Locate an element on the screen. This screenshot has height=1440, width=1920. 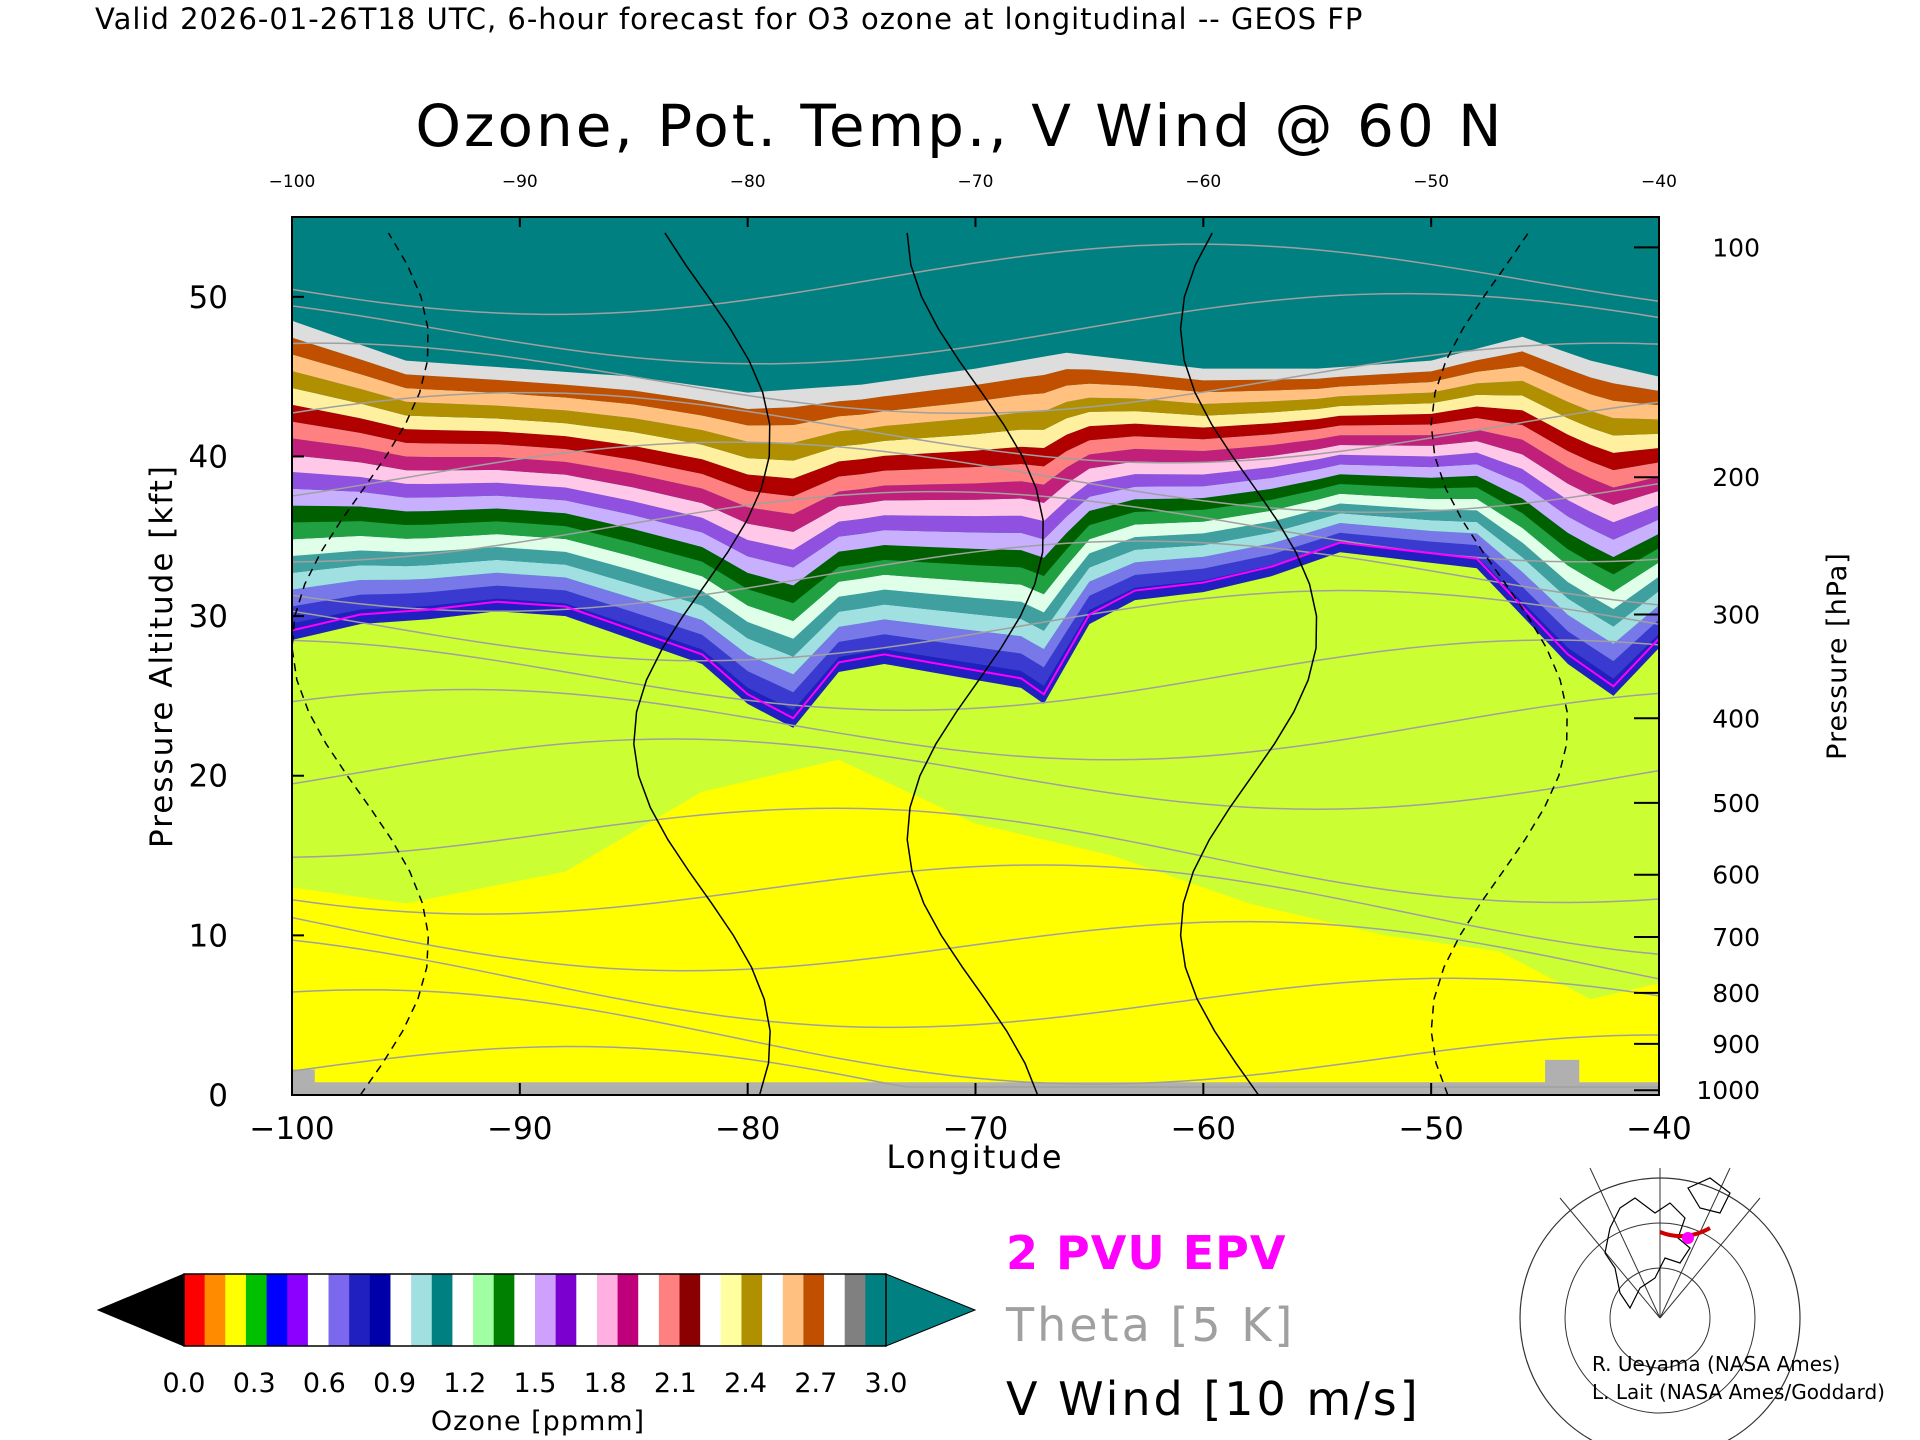
x-tick-label: −70 is located at coordinates (975, 1129).